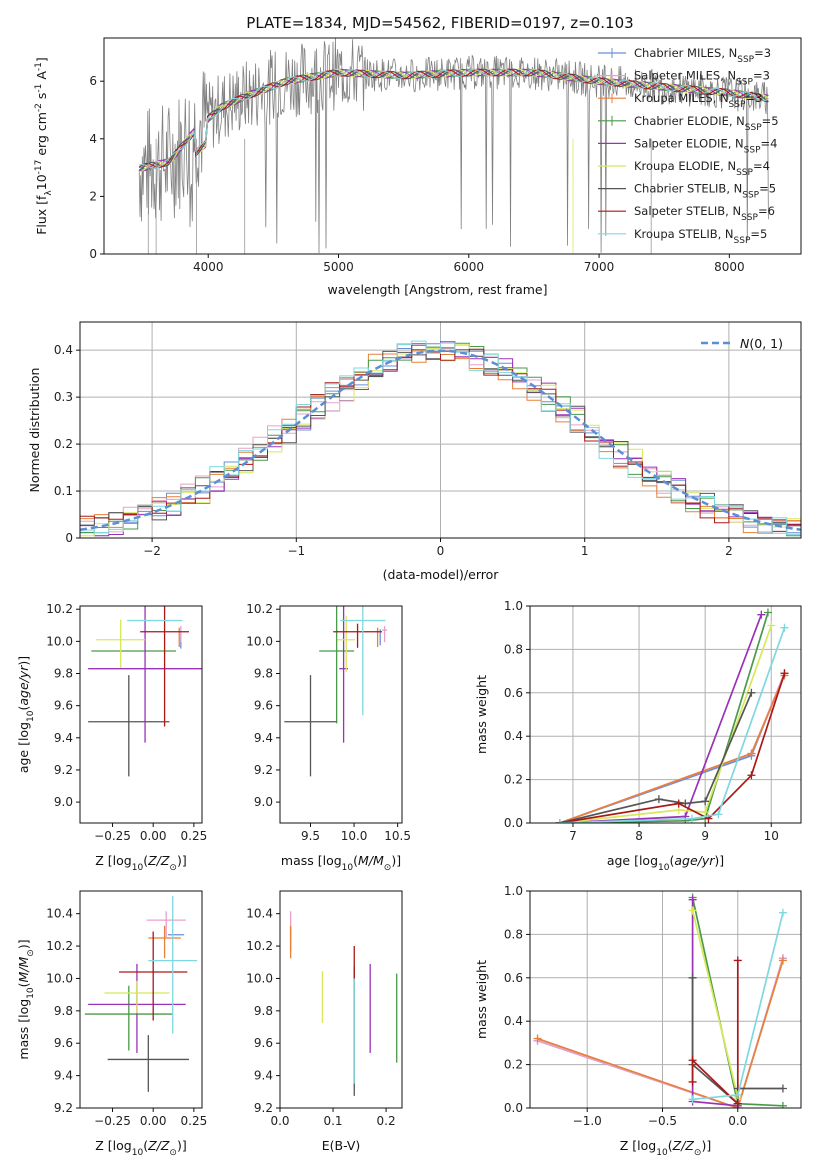 This screenshot has height=1170, width=819. Describe the element at coordinates (332, 1121) in the screenshot. I see `x-tick-label: 0.1` at that location.